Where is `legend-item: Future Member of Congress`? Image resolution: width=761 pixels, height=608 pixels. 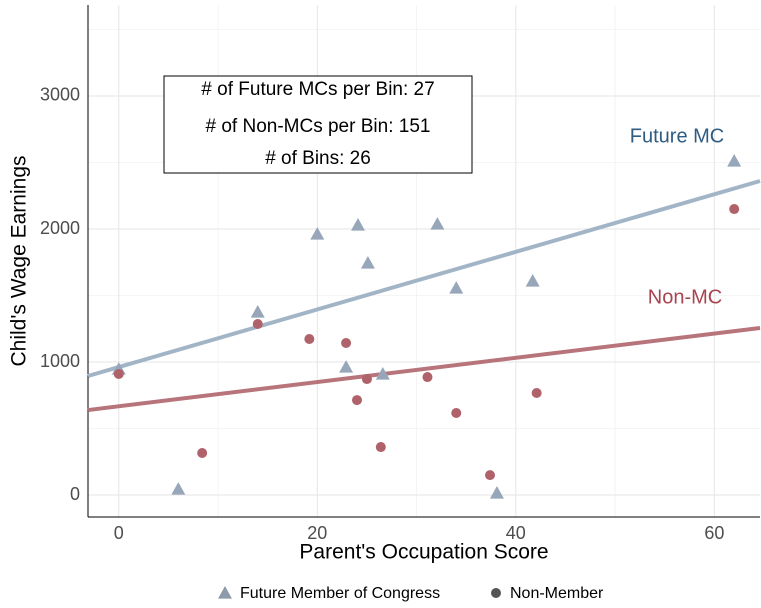
legend-item: Future Member of Congress is located at coordinates (329, 593).